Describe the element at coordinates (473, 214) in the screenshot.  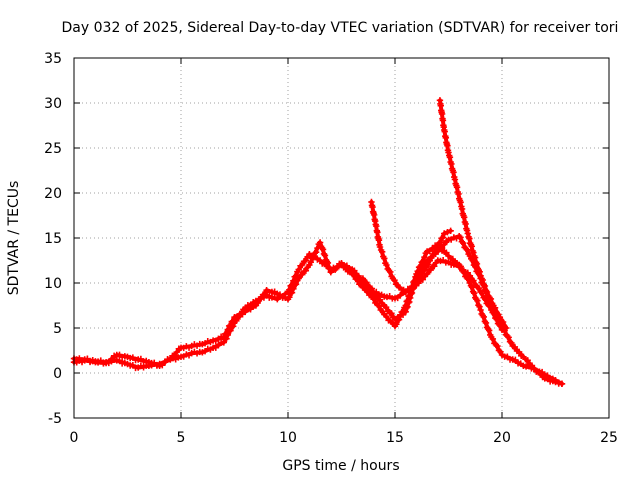
I see `series-track-d` at that location.